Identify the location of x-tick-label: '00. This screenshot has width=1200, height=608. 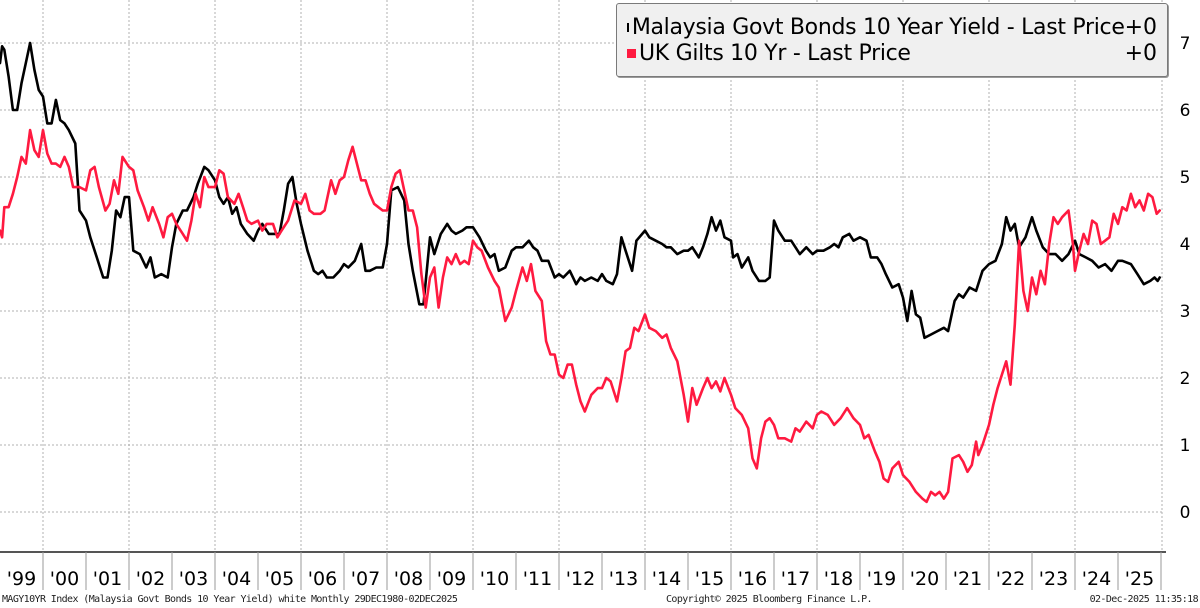
(64, 579).